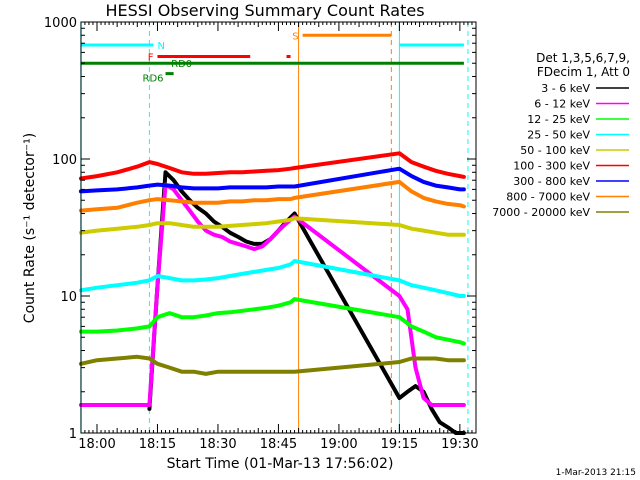 This screenshot has height=480, width=640. What do you see at coordinates (264, 10) in the screenshot?
I see `chart-title: HESSI Observing Summary Count Rates` at bounding box center [264, 10].